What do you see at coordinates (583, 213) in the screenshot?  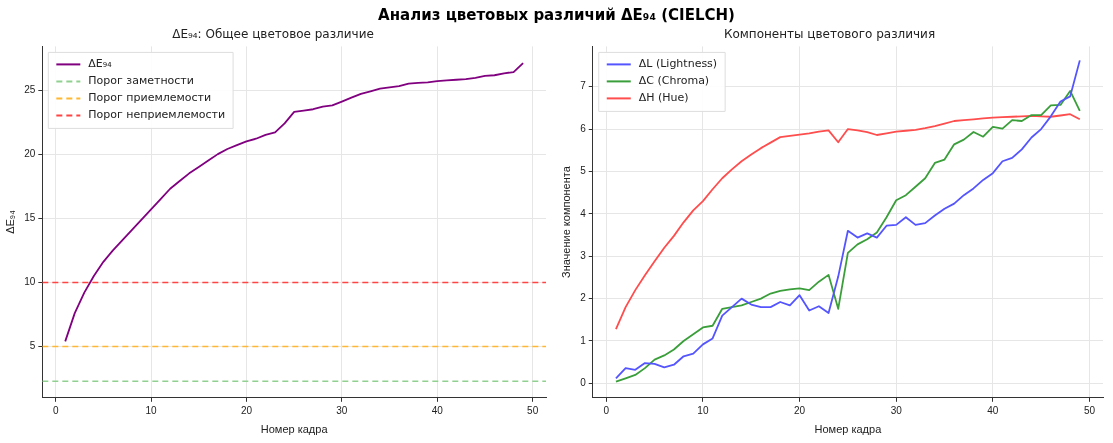 I see `y-tick-label: 4` at bounding box center [583, 213].